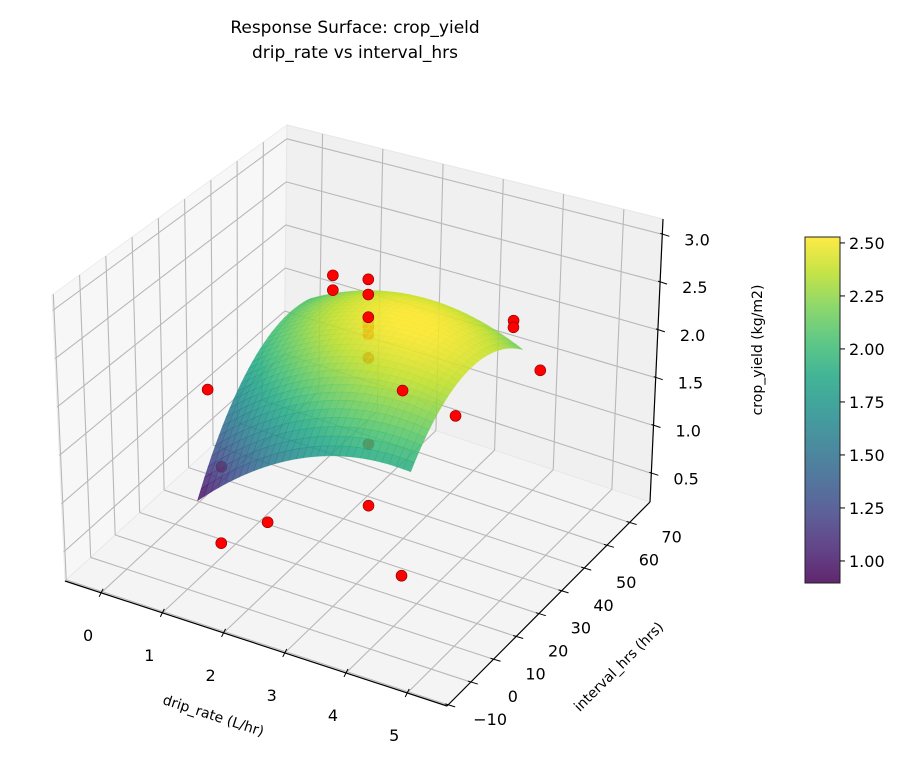  I want to click on z-tick-label: 3.0, so click(696, 239).